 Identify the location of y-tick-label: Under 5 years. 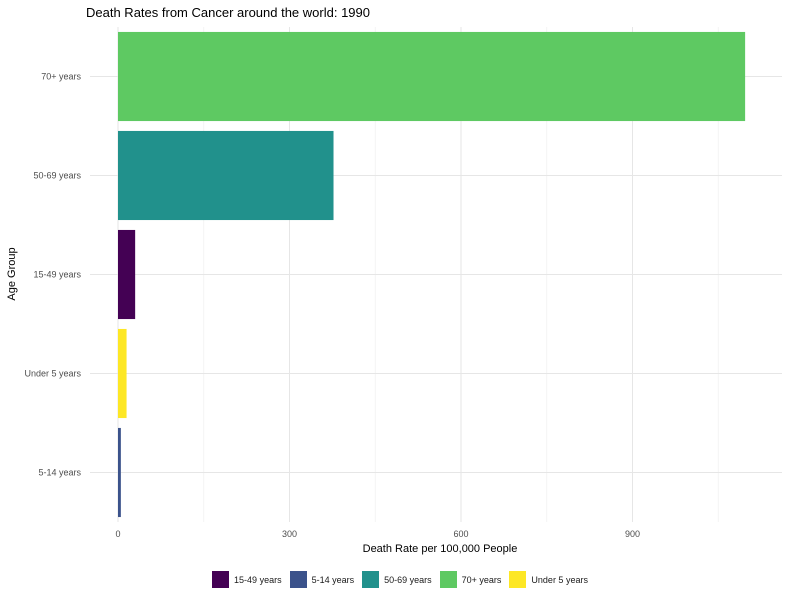
(52, 374).